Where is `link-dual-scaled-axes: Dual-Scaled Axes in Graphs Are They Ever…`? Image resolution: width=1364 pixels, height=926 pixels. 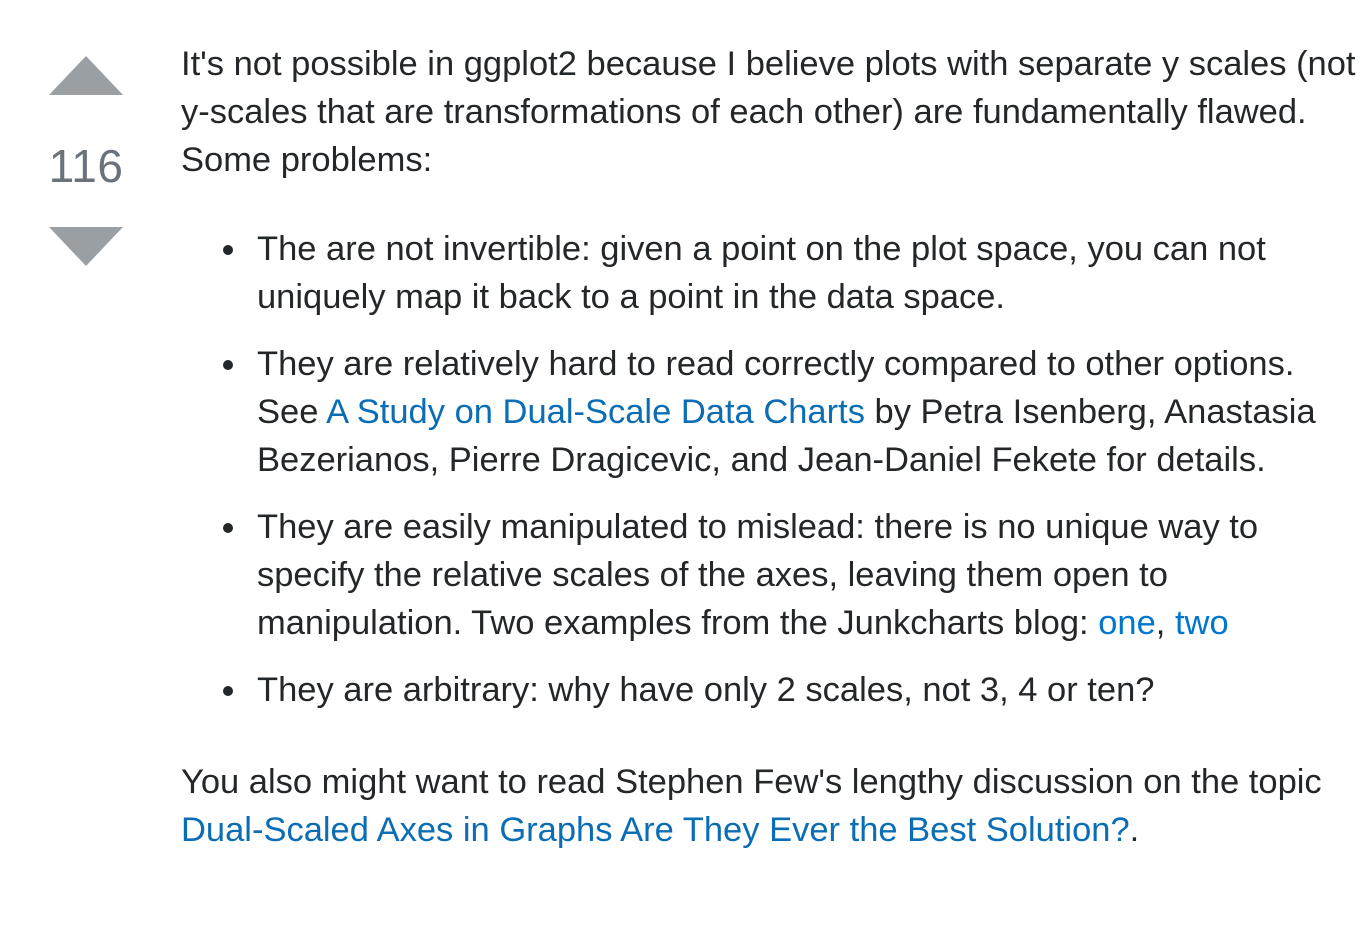
link-dual-scaled-axes: Dual-Scaled Axes in Graphs Are They Ever… is located at coordinates (655, 830).